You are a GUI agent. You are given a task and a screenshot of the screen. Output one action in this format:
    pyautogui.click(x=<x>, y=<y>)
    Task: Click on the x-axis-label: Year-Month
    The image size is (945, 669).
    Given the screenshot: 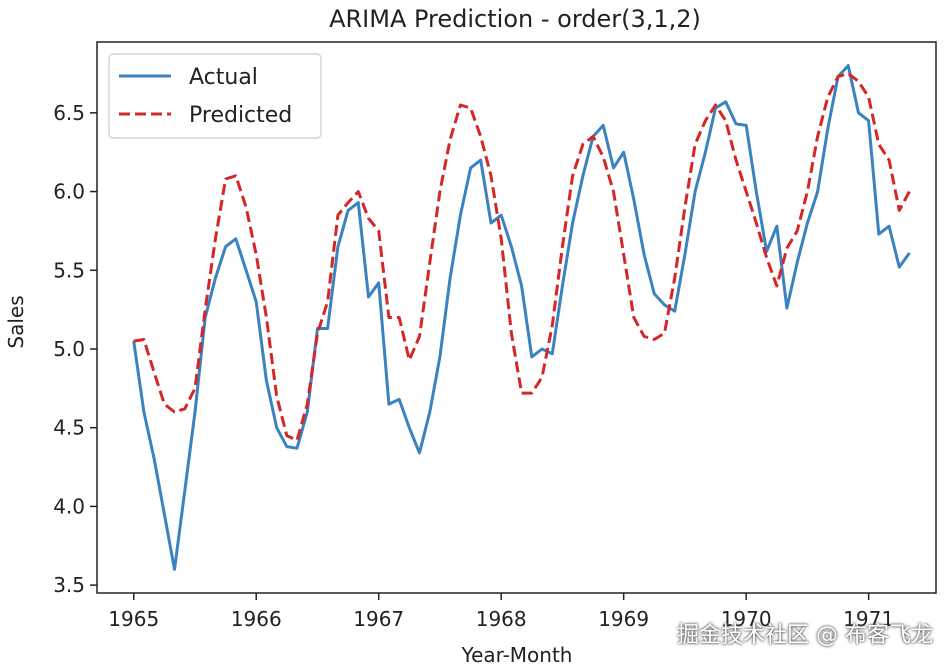 What is the action you would take?
    pyautogui.click(x=517, y=655)
    